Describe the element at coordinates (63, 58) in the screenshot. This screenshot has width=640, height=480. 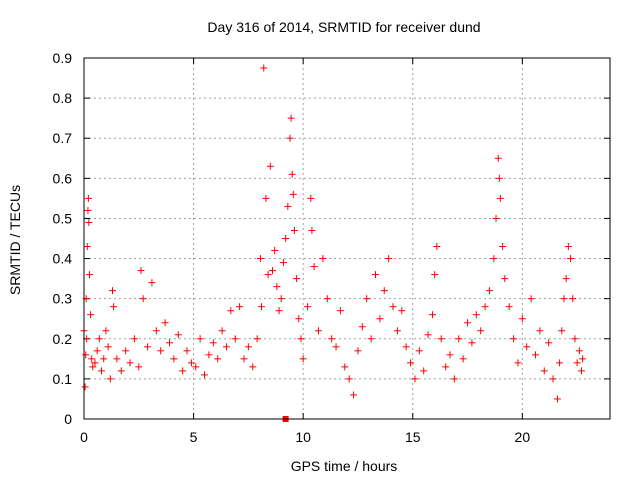
I see `y-tick-label: 0.9` at that location.